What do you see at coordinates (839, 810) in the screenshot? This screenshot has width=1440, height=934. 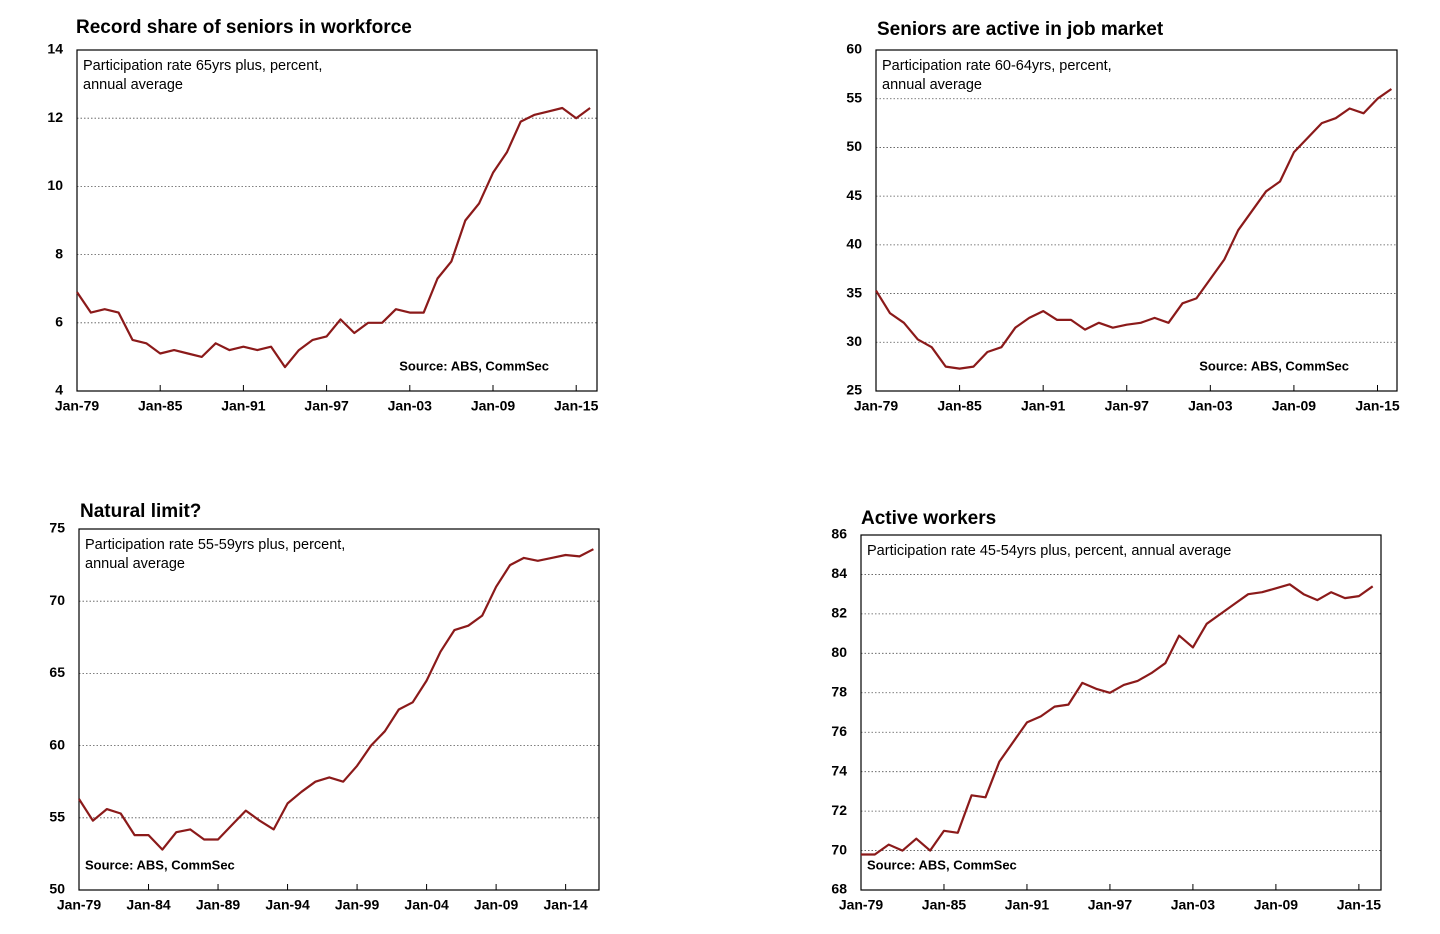 I see `y-tick-label: 72` at bounding box center [839, 810].